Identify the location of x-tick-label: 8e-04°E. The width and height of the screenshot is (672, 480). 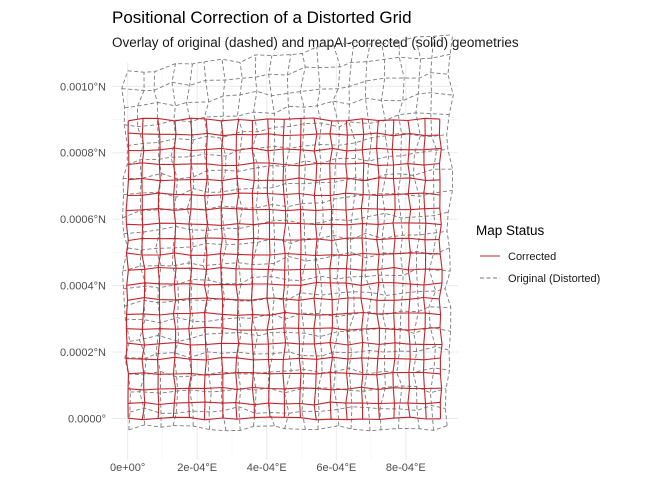
(406, 468).